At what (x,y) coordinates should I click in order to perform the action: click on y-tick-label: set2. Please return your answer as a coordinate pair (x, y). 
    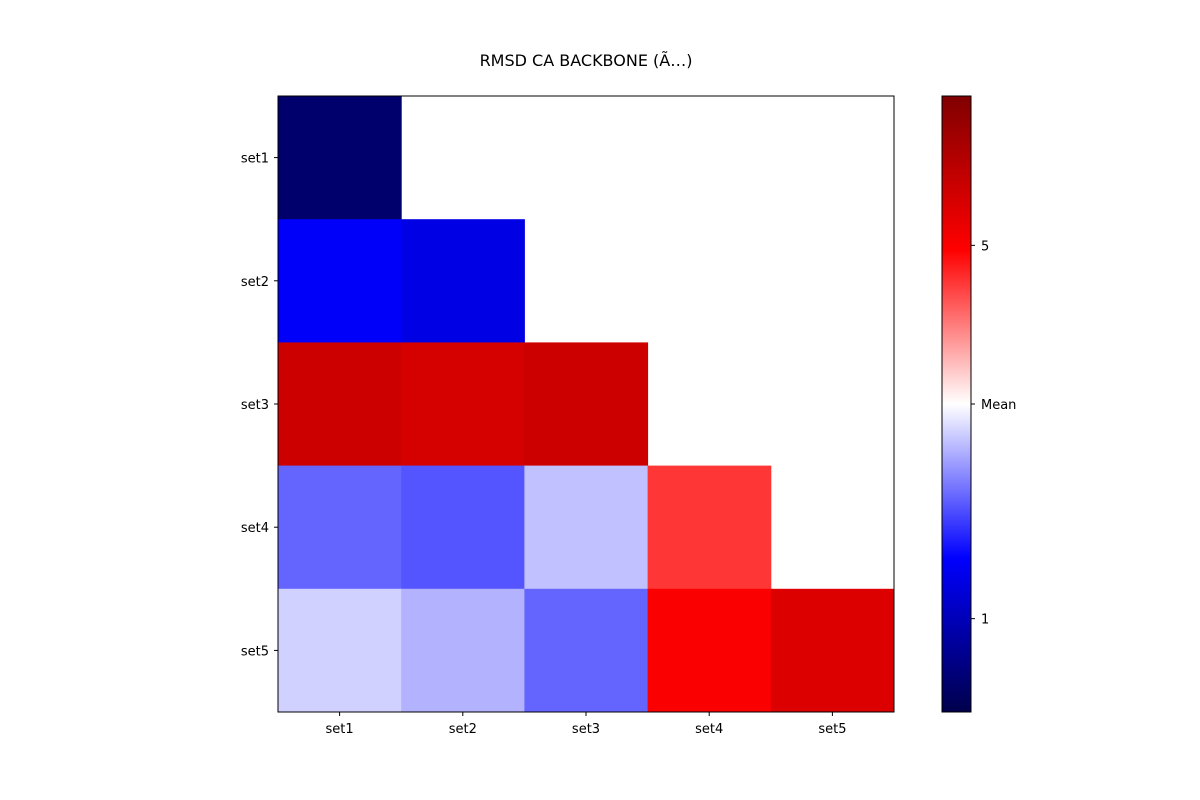
    Looking at the image, I should click on (255, 282).